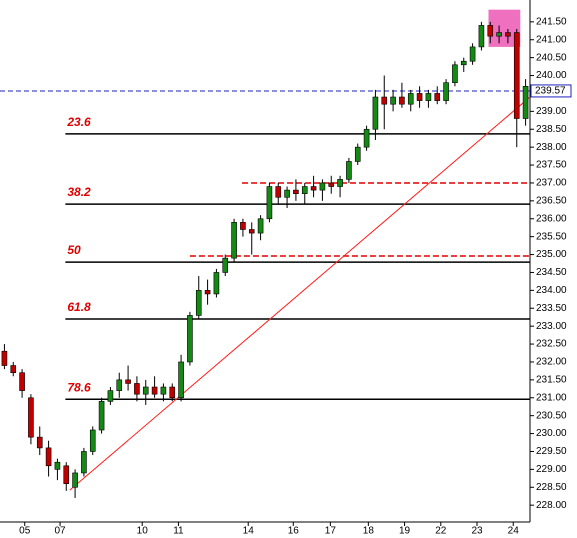 The image size is (577, 538). I want to click on y-tick-label: 229.50, so click(551, 451).